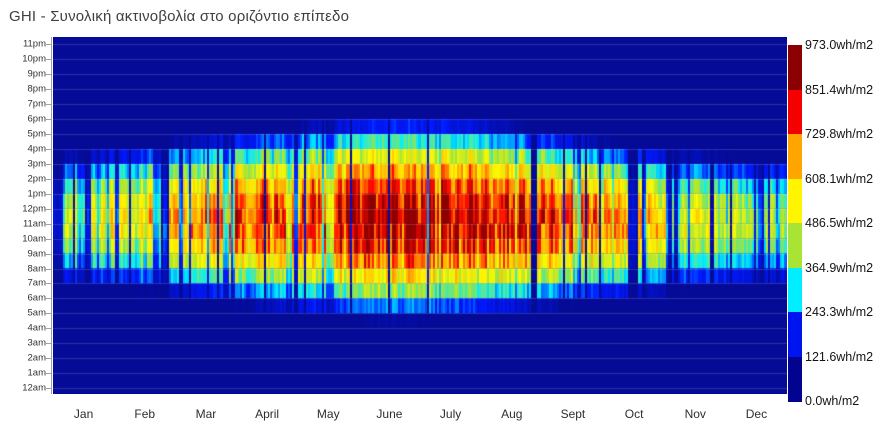 This screenshot has height=440, width=888. Describe the element at coordinates (839, 134) in the screenshot. I see `colorbar-tick-label: 729.8wh/m2` at that location.